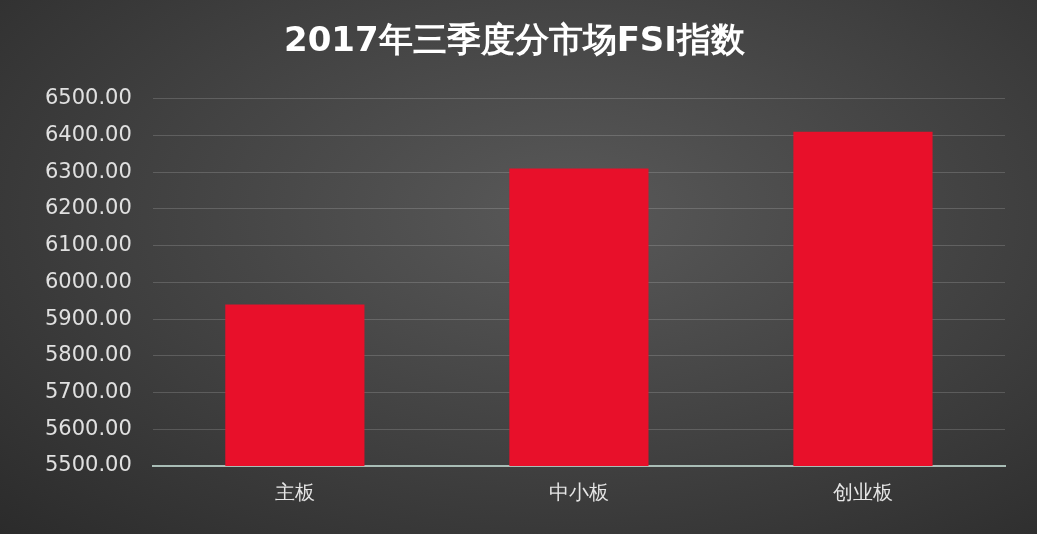  Describe the element at coordinates (88, 391) in the screenshot. I see `y-tick-label: 5700.00` at that location.